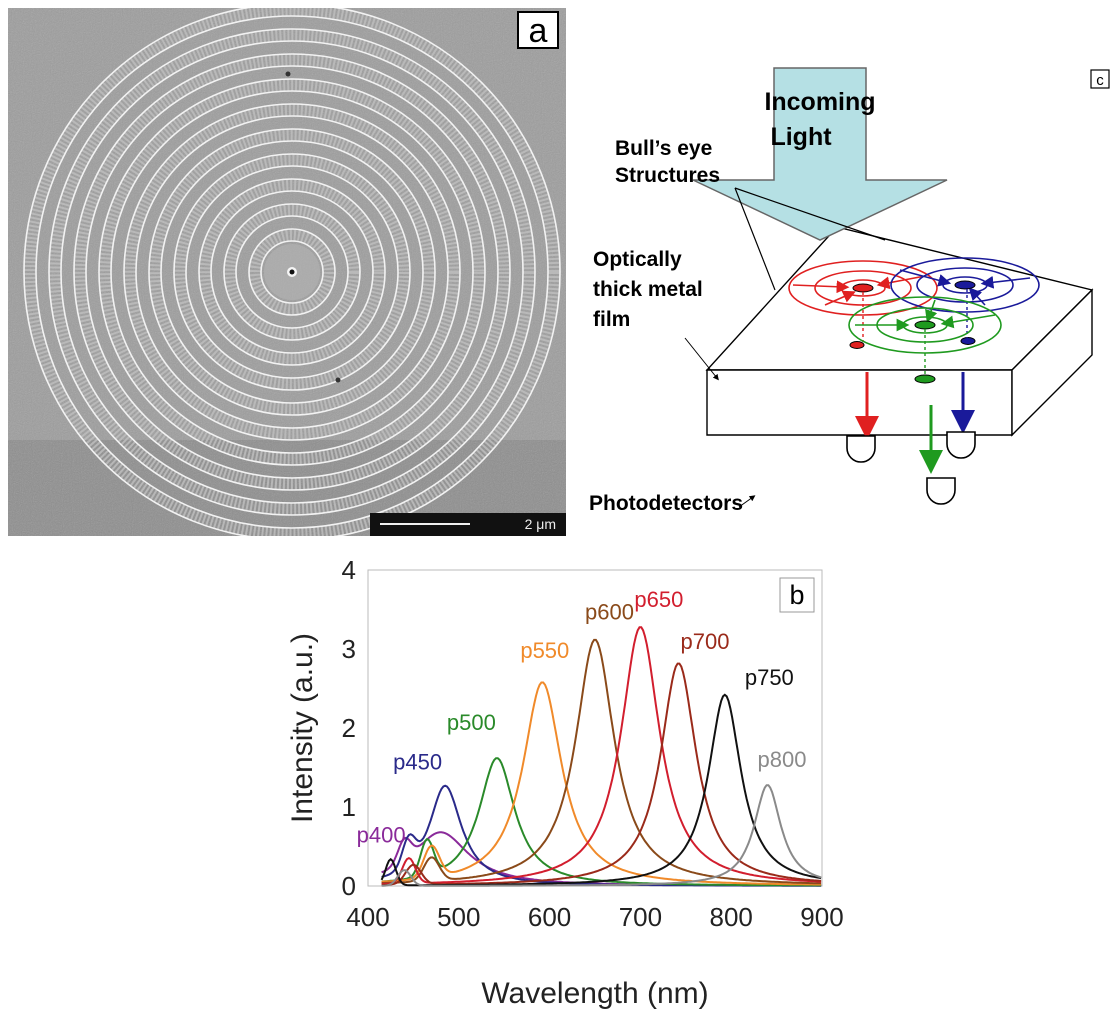  I want to click on series-line-p600, so click(601, 761).